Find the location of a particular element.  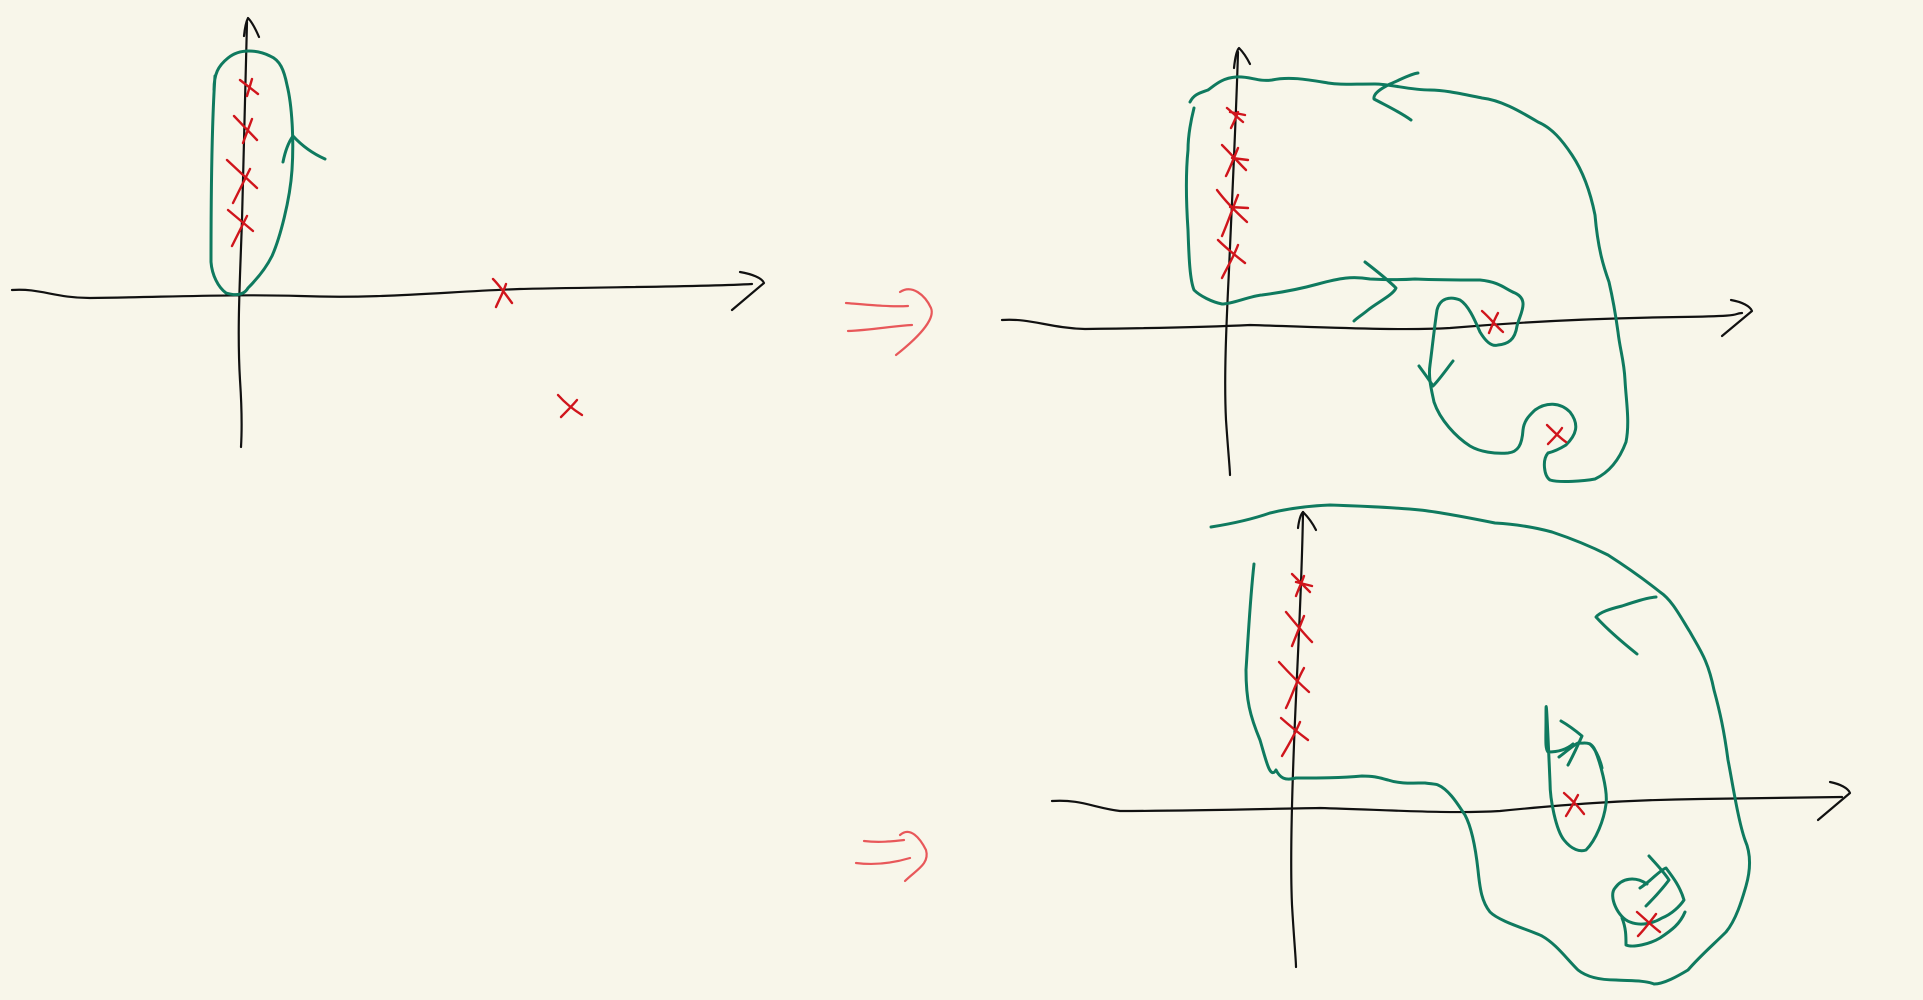

initial-contour is located at coordinates (252, 173).